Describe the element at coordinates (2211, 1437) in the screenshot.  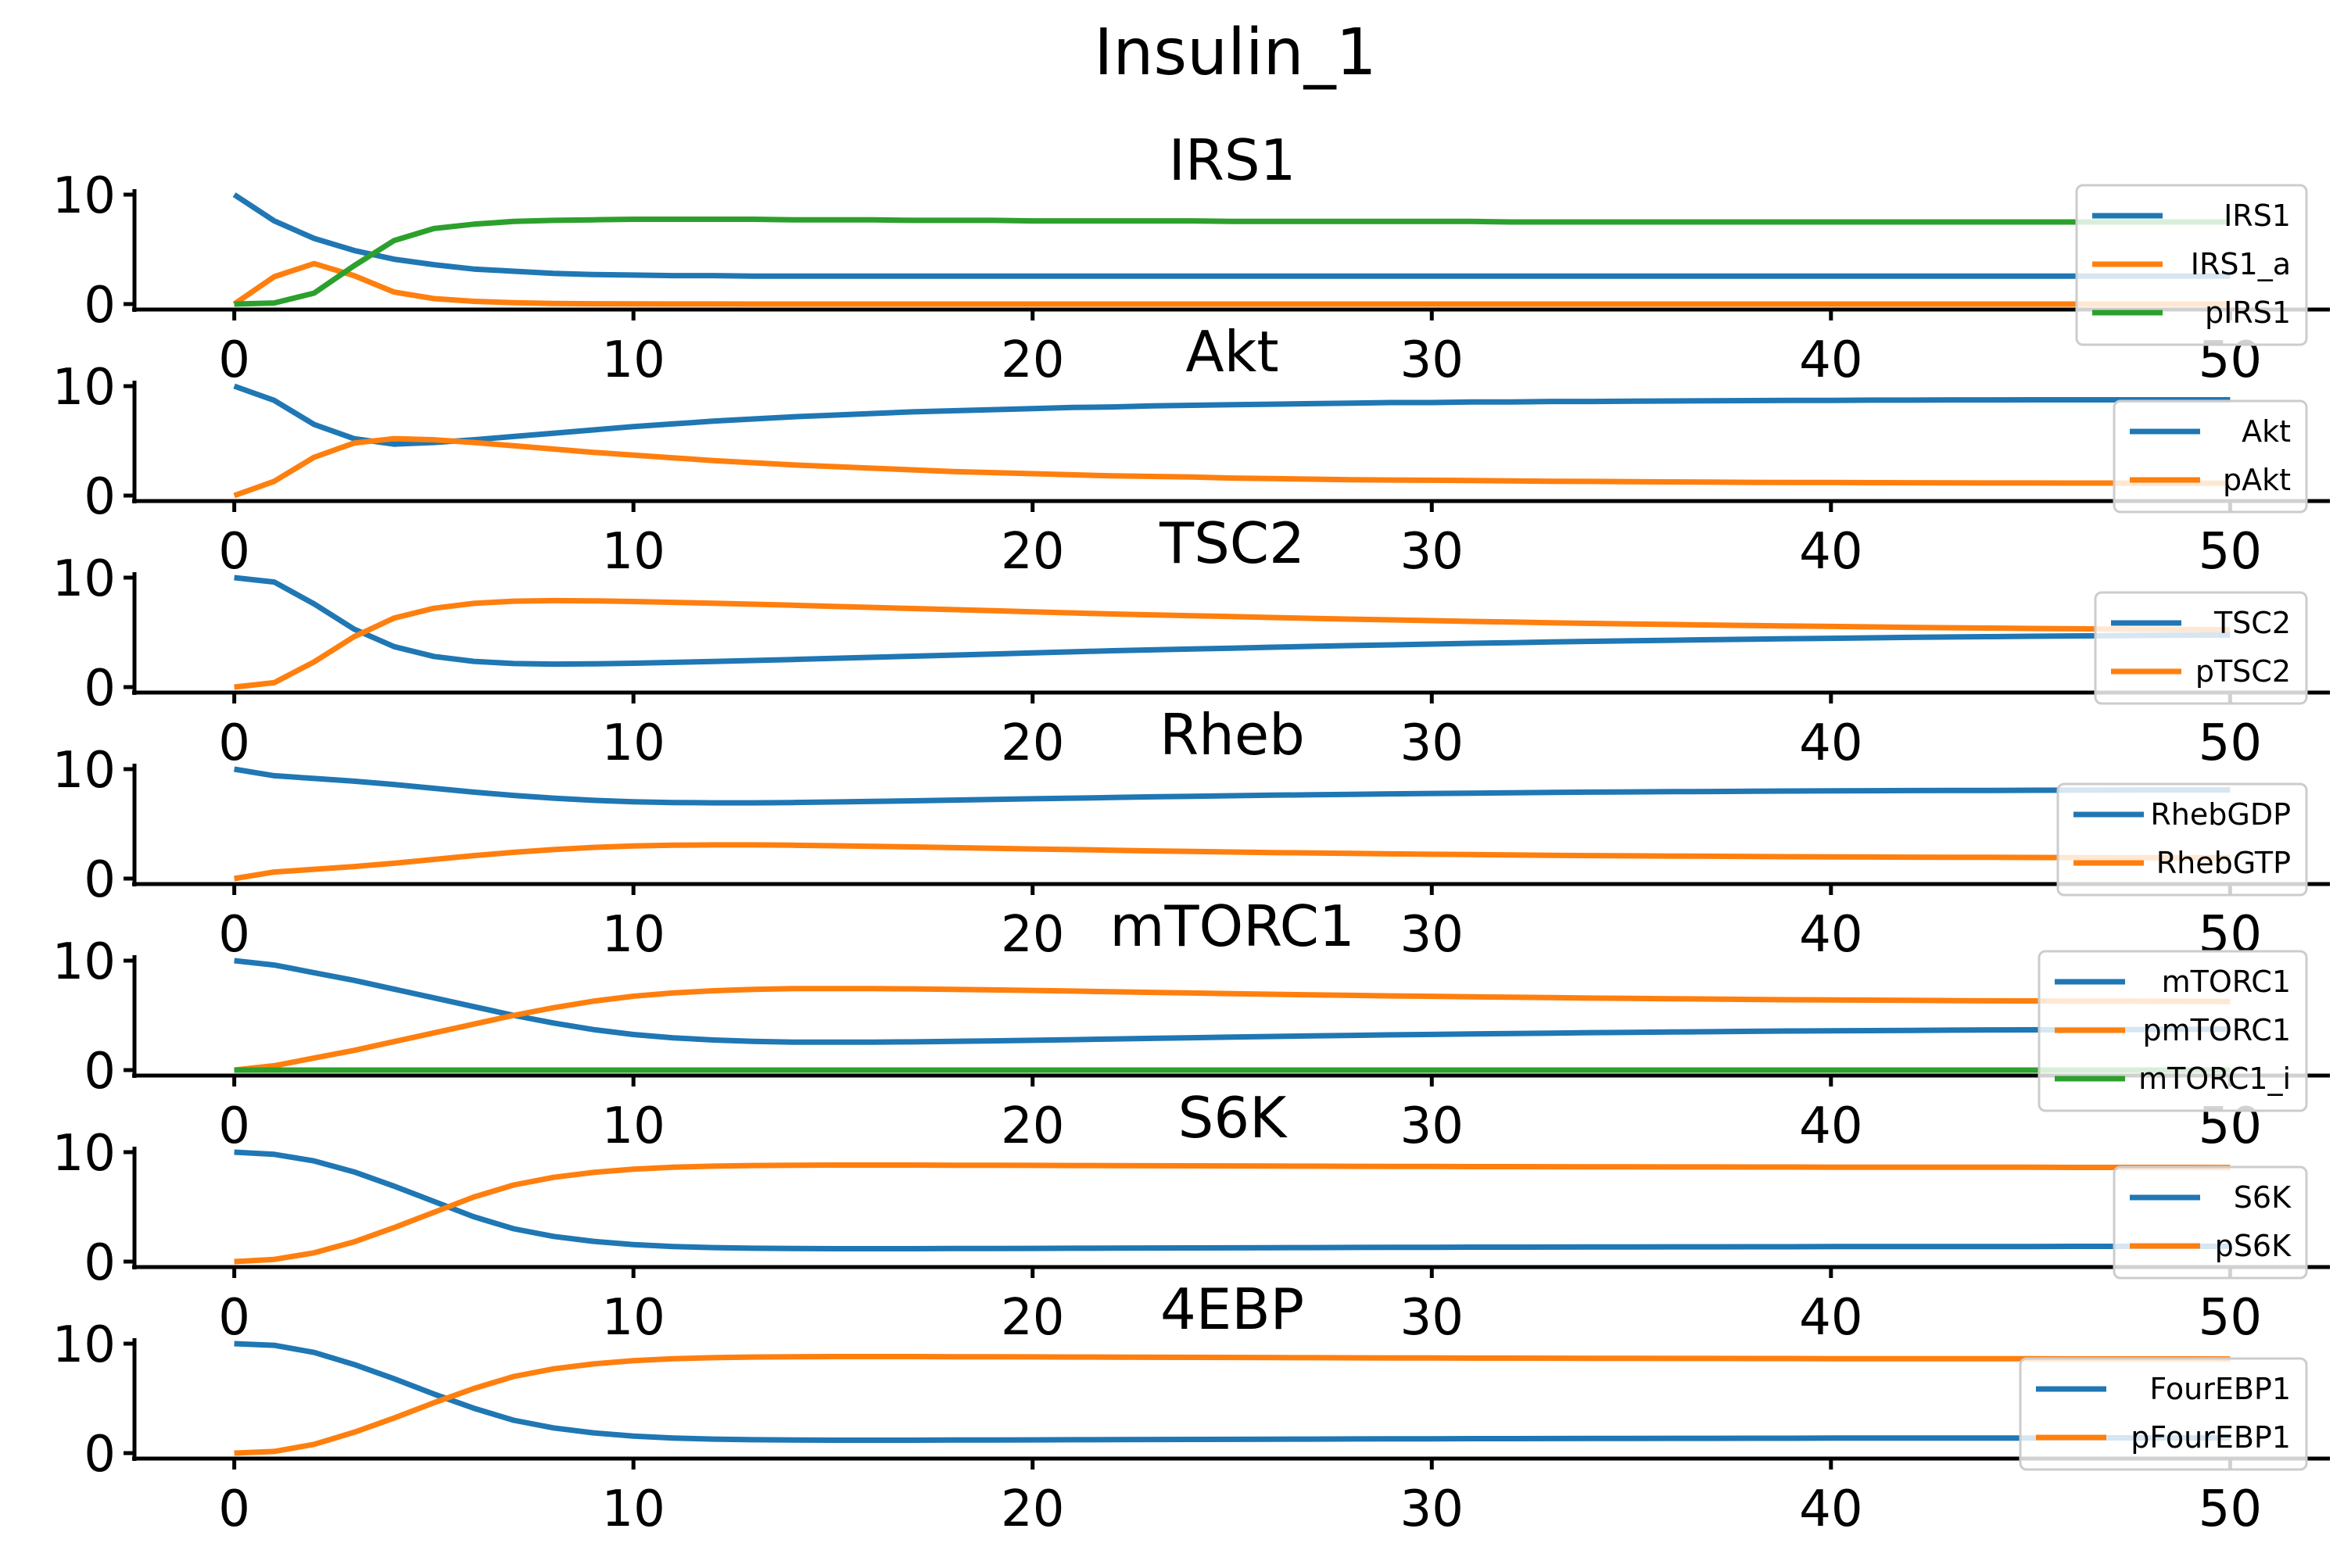
I see `legend-label: pFourEBP1` at that location.